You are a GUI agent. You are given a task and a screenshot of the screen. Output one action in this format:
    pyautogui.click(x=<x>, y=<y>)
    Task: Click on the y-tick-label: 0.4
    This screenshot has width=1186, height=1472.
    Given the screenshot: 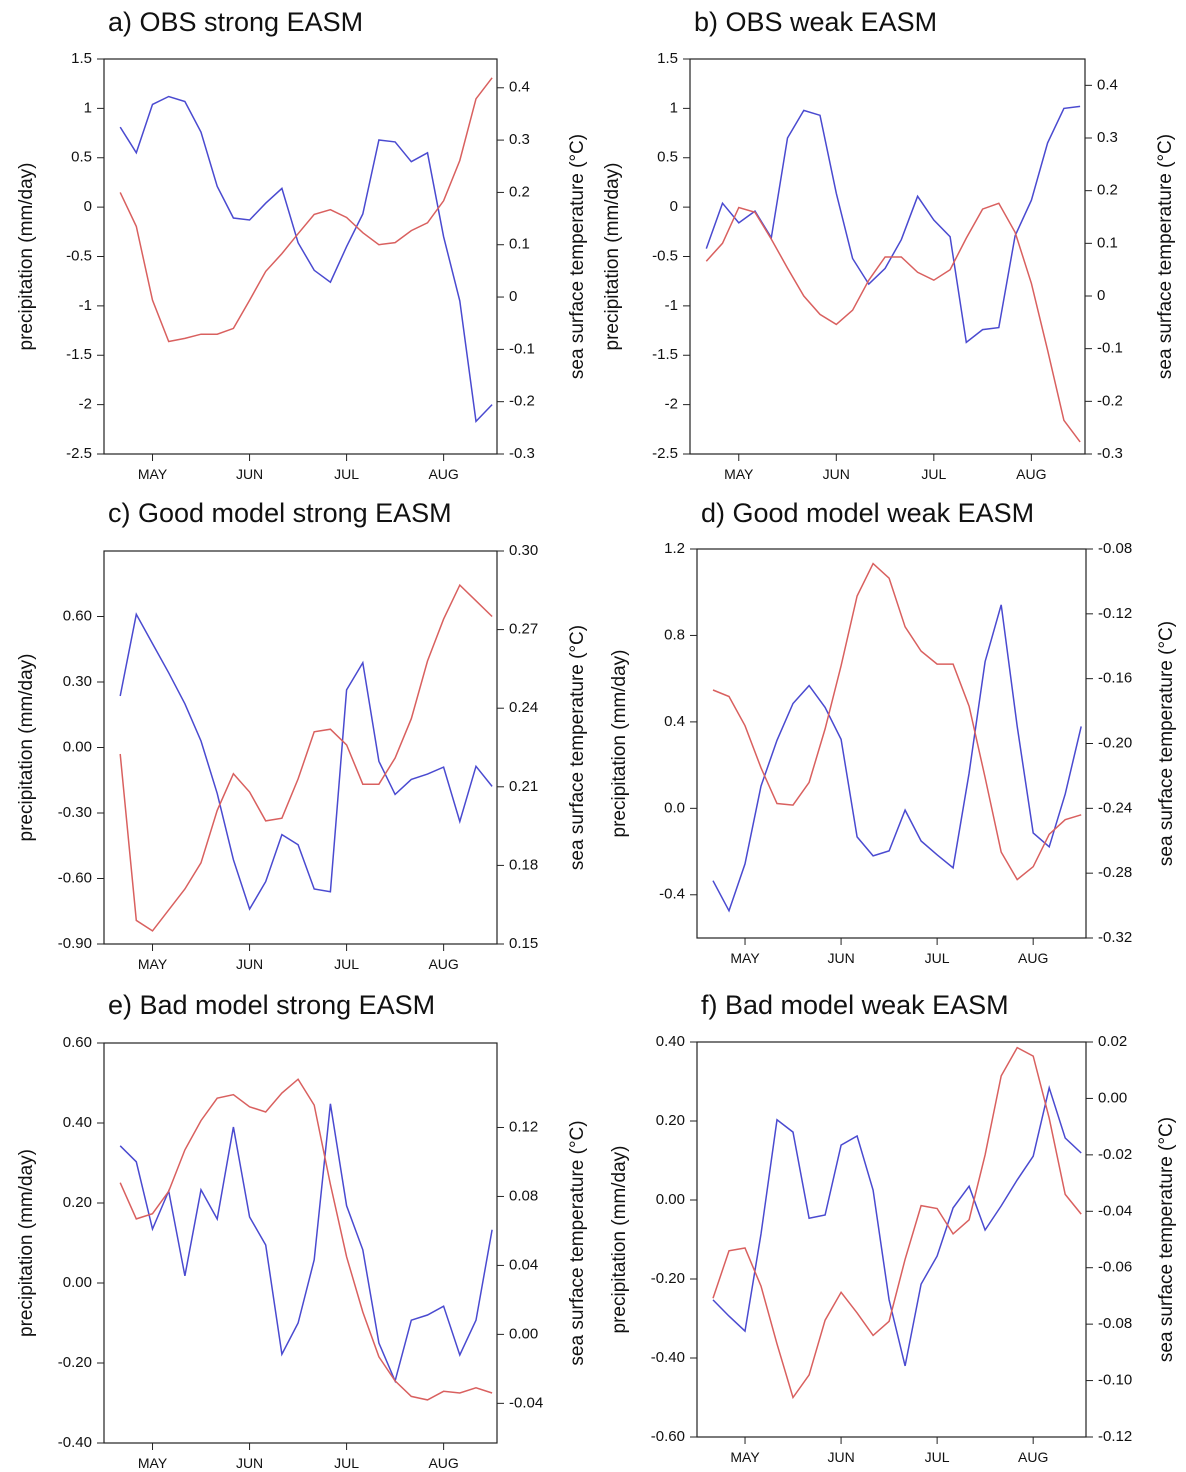 What is the action you would take?
    pyautogui.click(x=674, y=721)
    